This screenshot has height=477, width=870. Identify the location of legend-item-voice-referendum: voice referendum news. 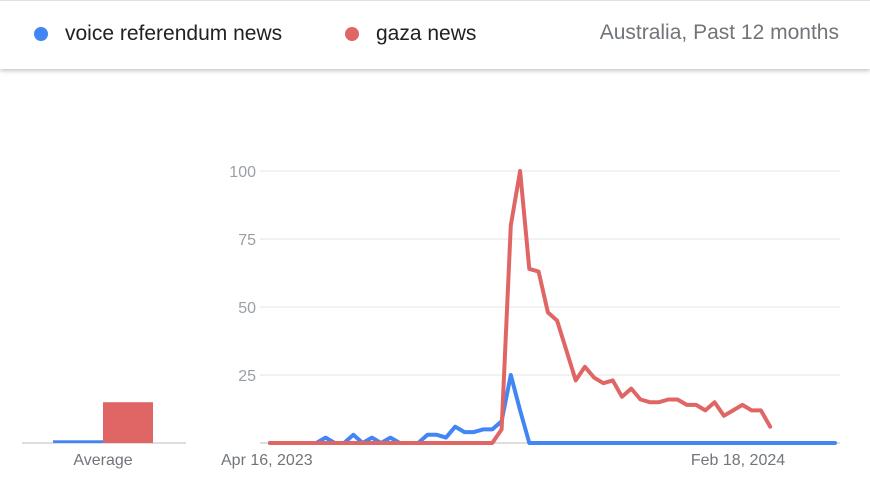
(158, 34).